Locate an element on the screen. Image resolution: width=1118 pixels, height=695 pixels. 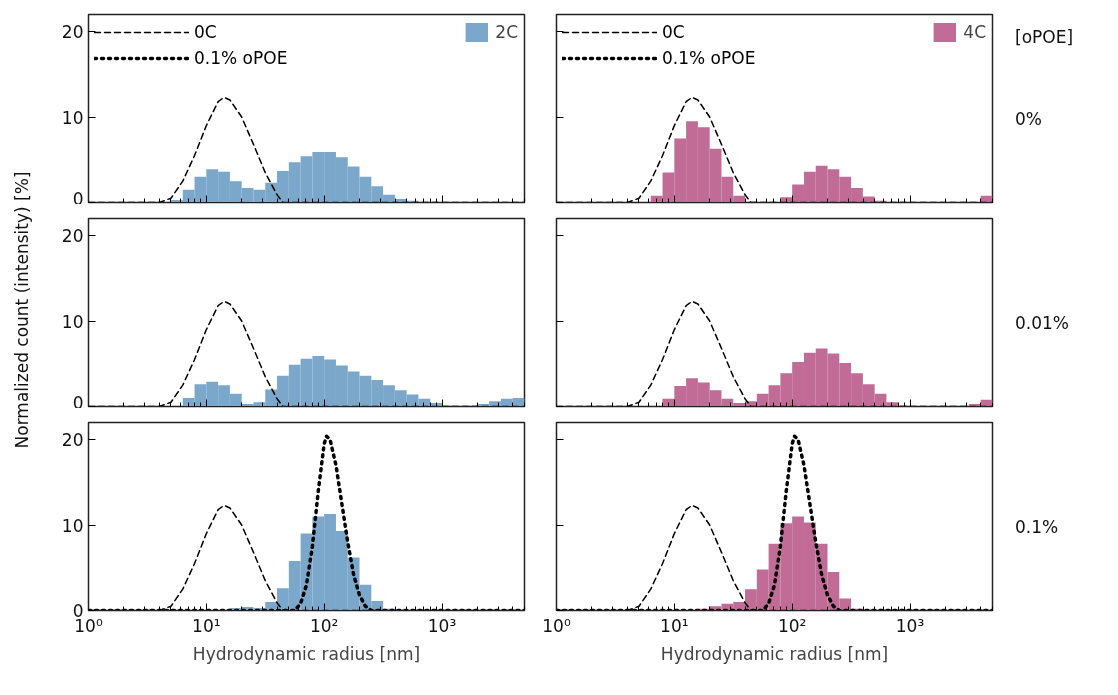
y-axis-title: Normalized count (intensity) [%] is located at coordinates (21, 310).